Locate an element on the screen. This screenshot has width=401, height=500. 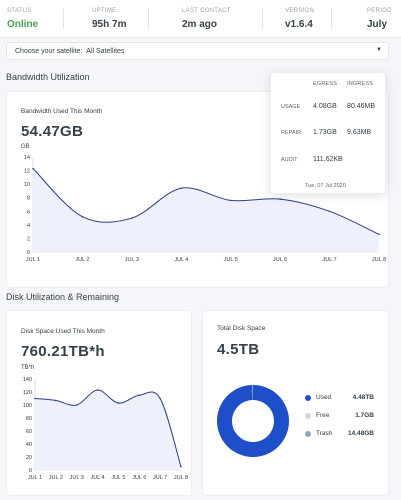
version-value: v1.6.4 is located at coordinates (299, 24).